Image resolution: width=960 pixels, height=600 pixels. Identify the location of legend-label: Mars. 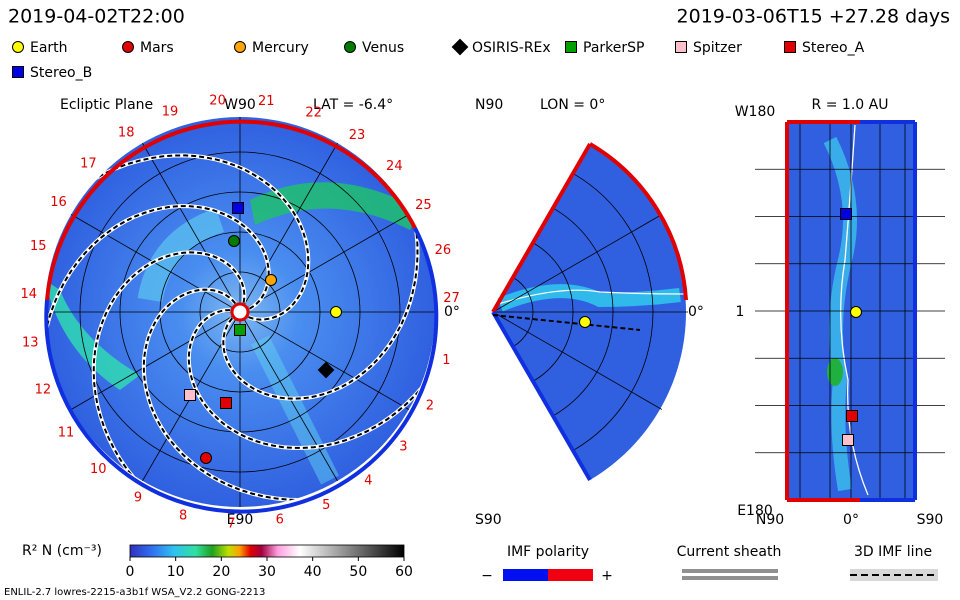
(157, 48).